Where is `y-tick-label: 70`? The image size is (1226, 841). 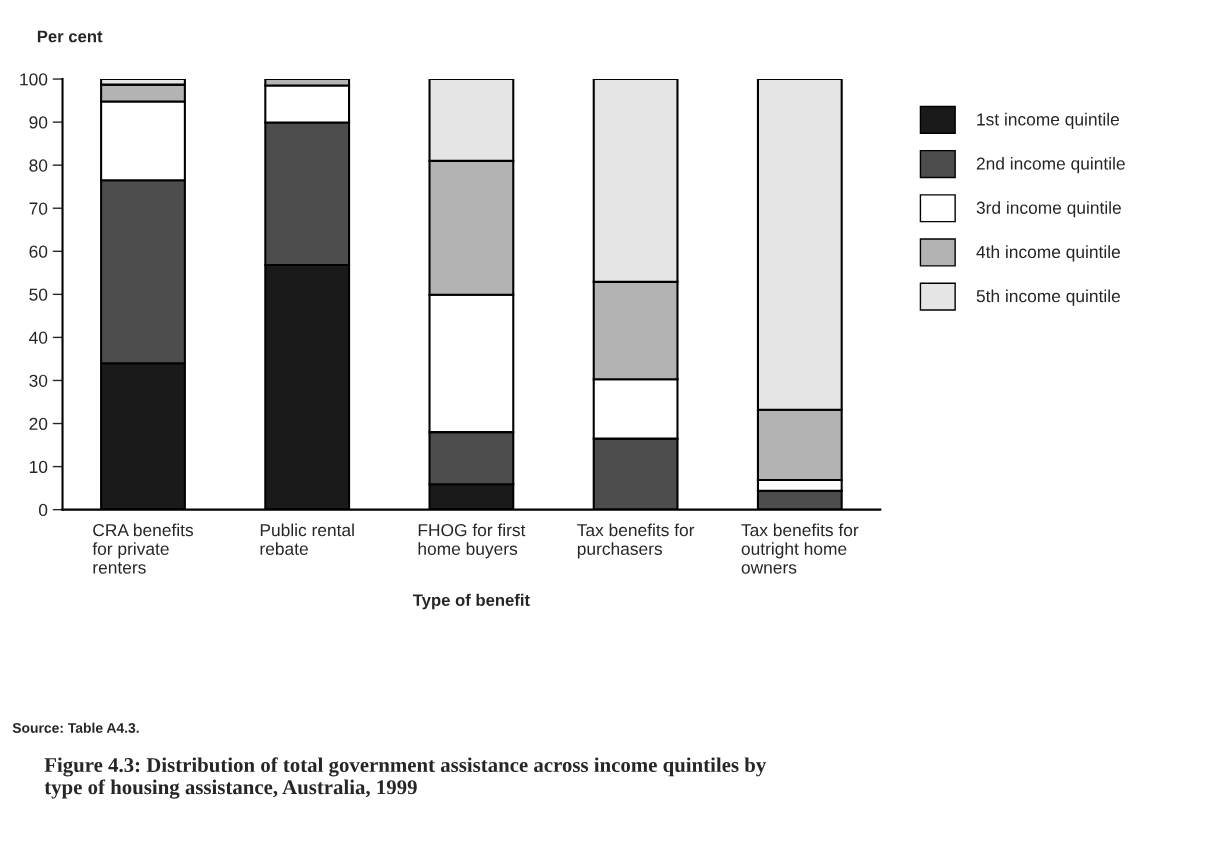
y-tick-label: 70 is located at coordinates (38, 208).